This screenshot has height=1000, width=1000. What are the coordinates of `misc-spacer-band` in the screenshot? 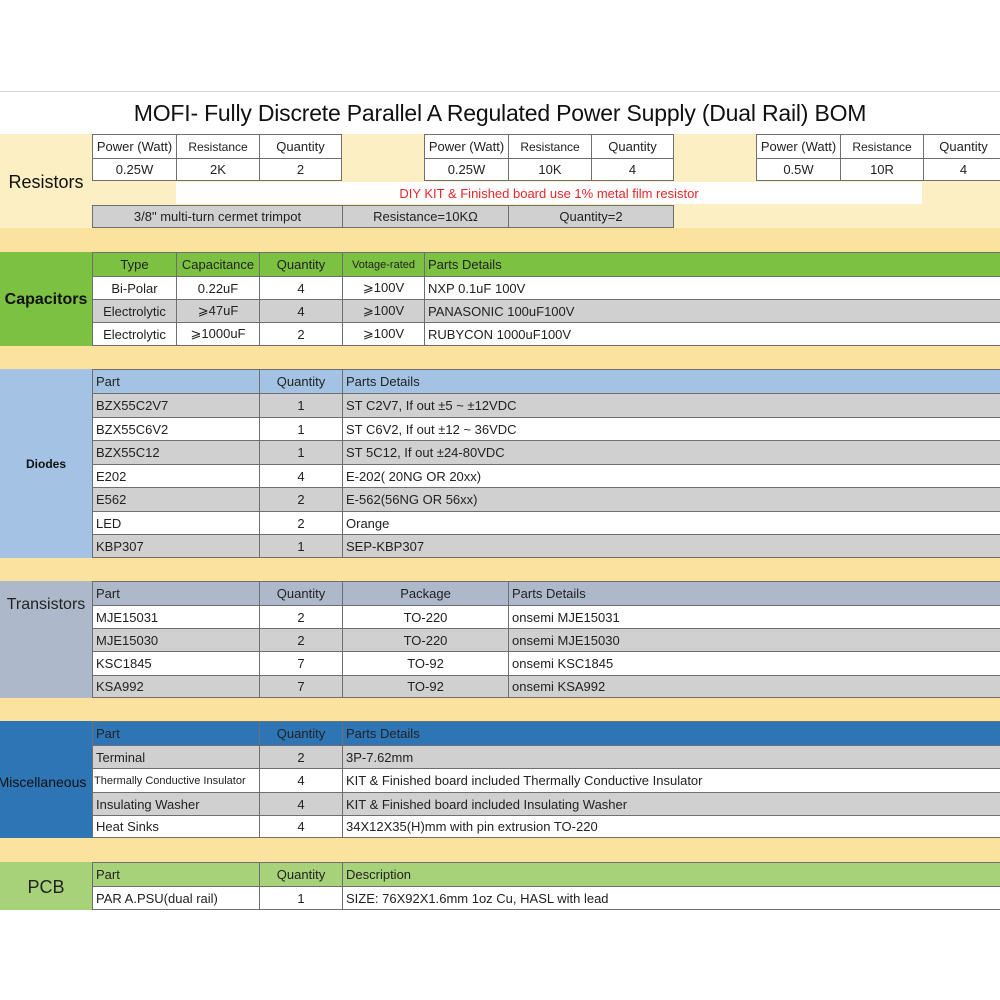 It's located at (500, 850).